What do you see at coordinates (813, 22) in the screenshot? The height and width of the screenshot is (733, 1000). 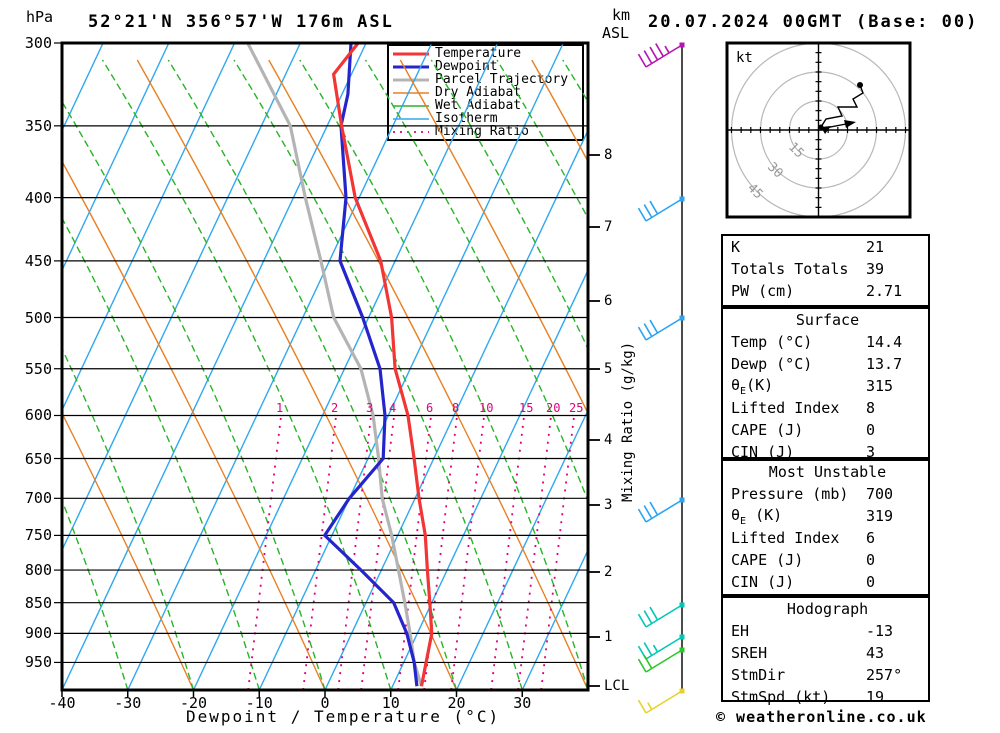 I see `date-label: 20.07.2024 00GMT (Base: 00)` at bounding box center [813, 22].